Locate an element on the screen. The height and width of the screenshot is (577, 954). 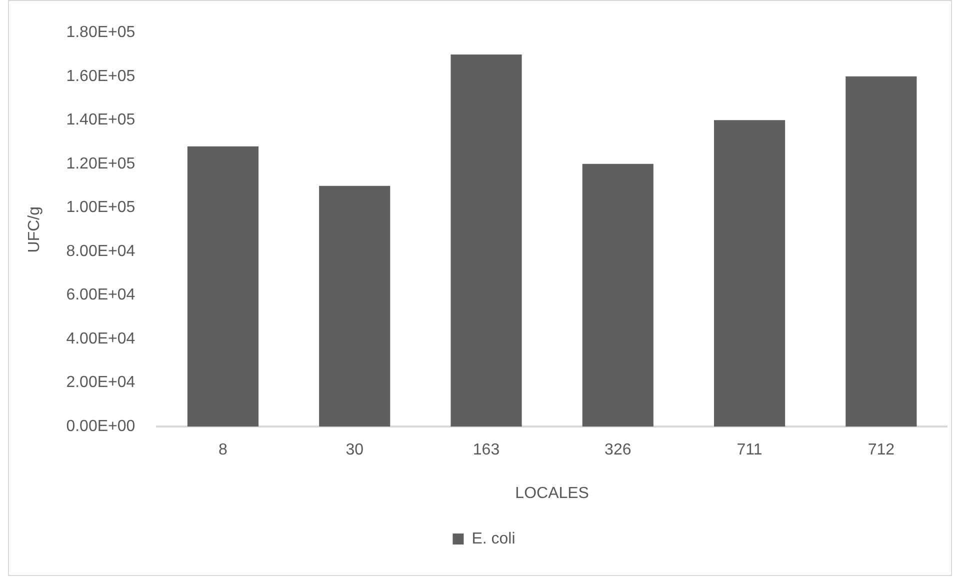
y-tick-label: 1.40E+05 is located at coordinates (101, 120).